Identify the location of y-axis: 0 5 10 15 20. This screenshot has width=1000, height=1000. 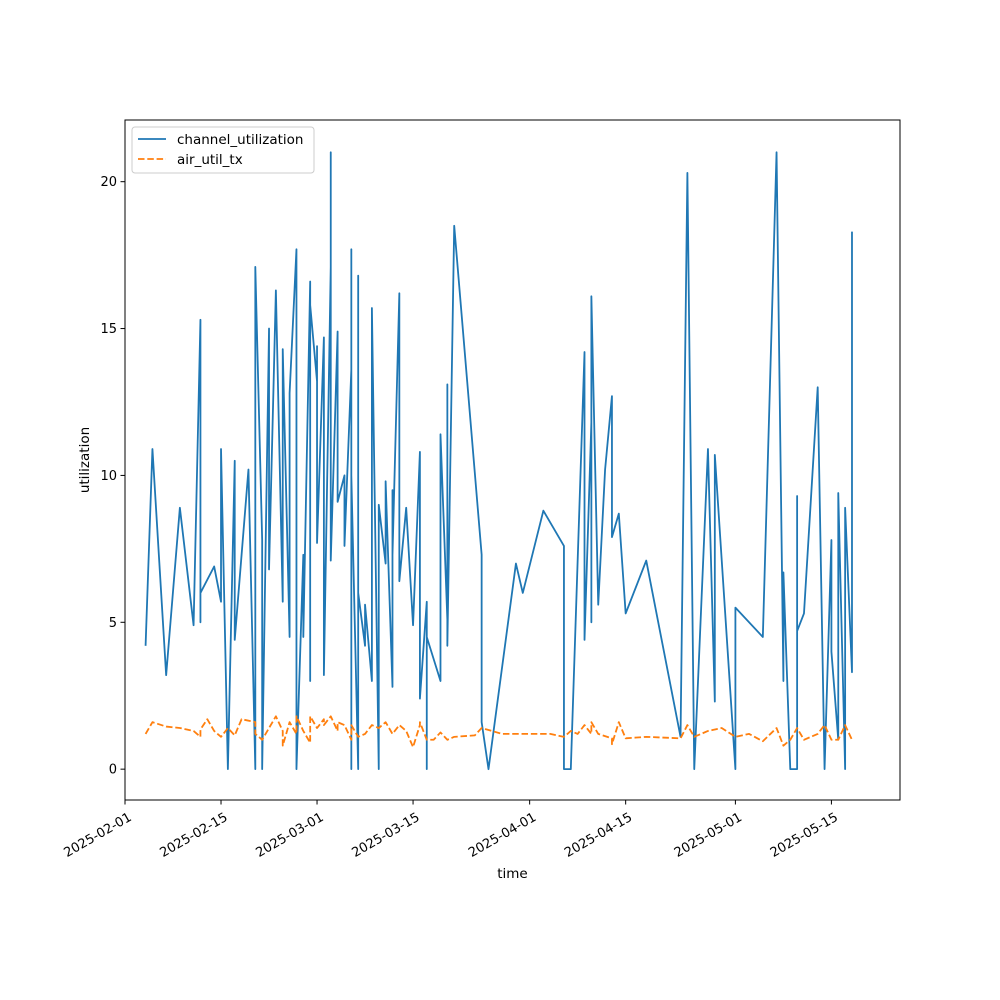
(112, 476).